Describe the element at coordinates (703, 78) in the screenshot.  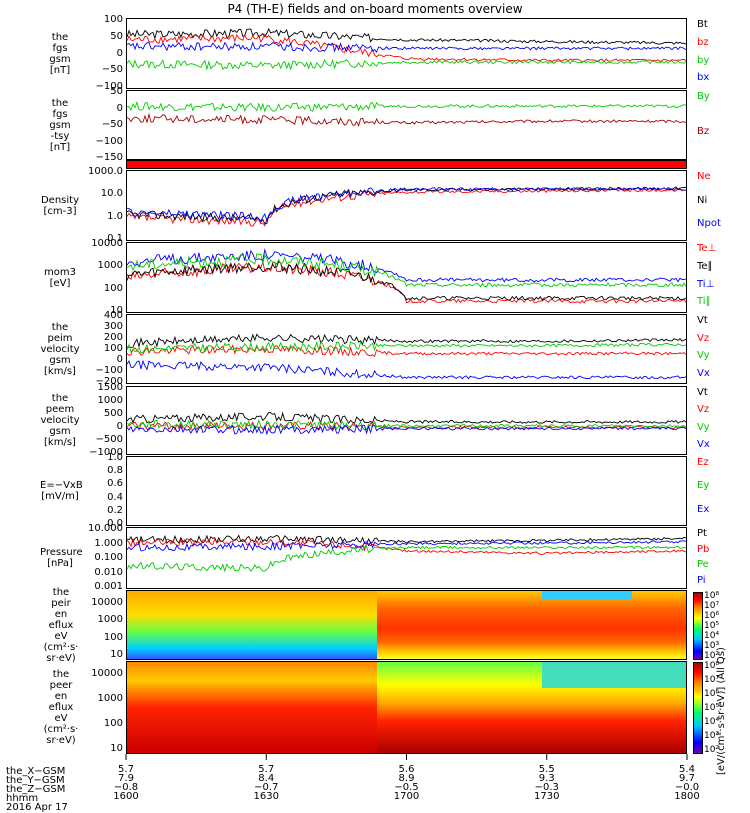
I see `legend-entry: bx` at that location.